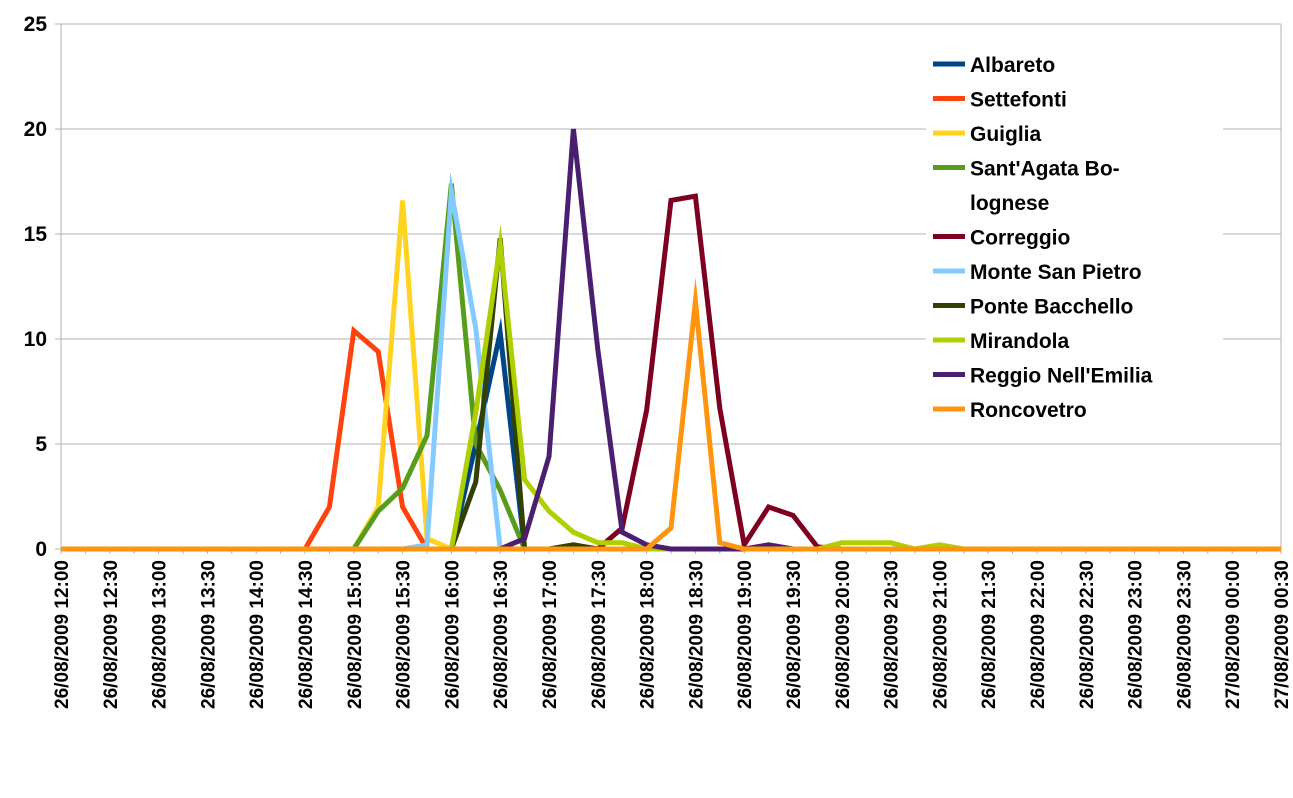  What do you see at coordinates (1038, 634) in the screenshot?
I see `x-tick-label: 26/08/2009 22:00` at bounding box center [1038, 634].